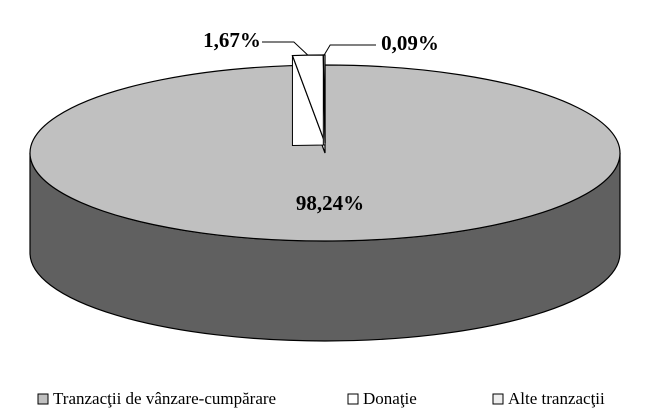 The width and height of the screenshot is (647, 417). What do you see at coordinates (390, 398) in the screenshot?
I see `legend-label: Donaţie` at bounding box center [390, 398].